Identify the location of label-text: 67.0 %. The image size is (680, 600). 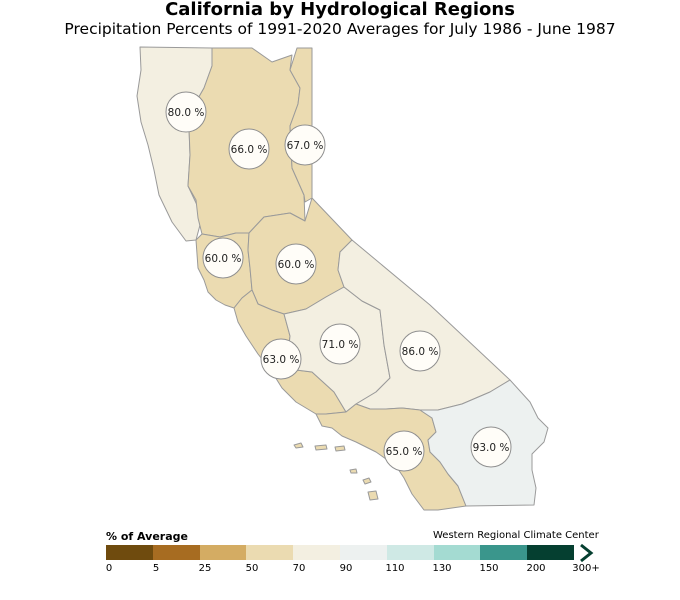
(305, 146).